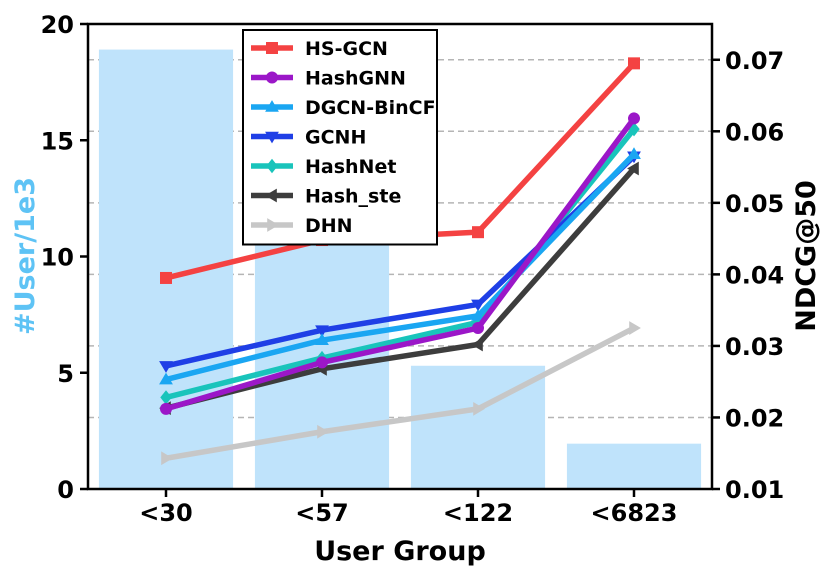  Describe the element at coordinates (478, 513) in the screenshot. I see `x-tick-label: <122` at that location.